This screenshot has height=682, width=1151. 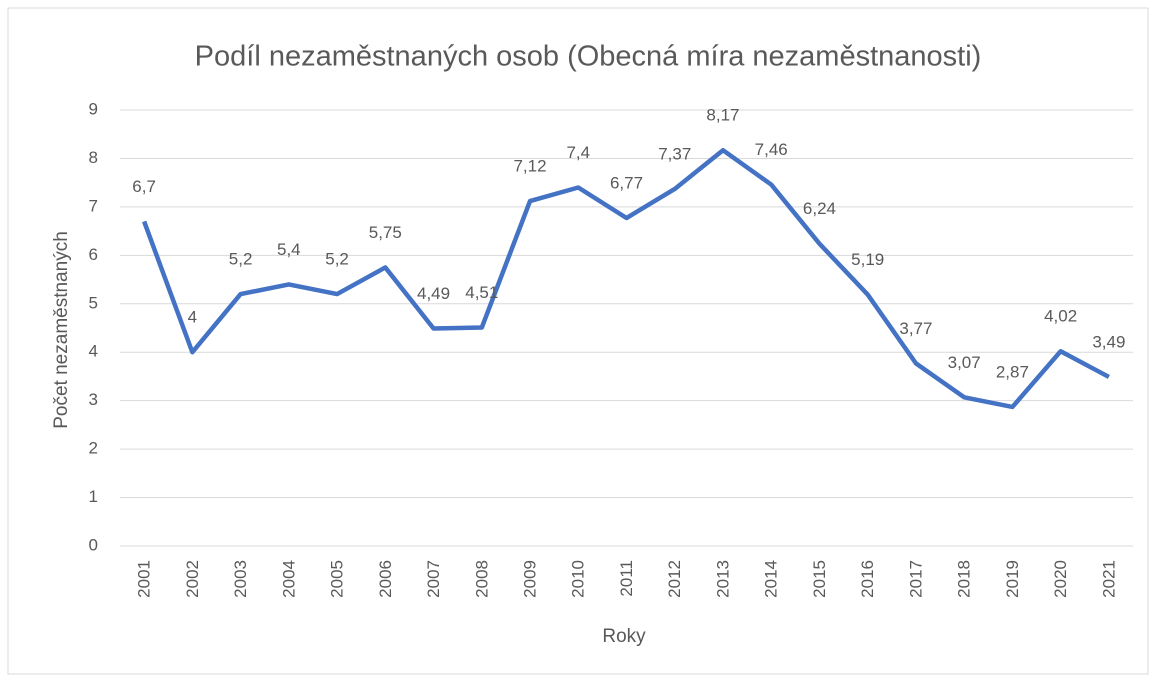 What do you see at coordinates (289, 249) in the screenshot?
I see `data-label: 5,4` at bounding box center [289, 249].